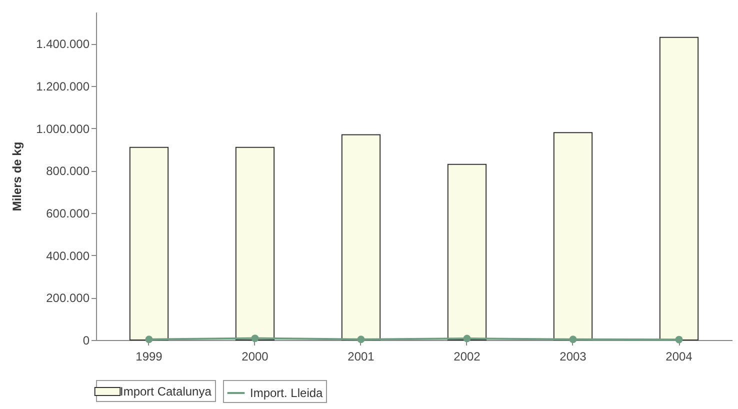 The height and width of the screenshot is (409, 738). What do you see at coordinates (63, 87) in the screenshot?
I see `y-tick-label: 1.200.000` at bounding box center [63, 87].